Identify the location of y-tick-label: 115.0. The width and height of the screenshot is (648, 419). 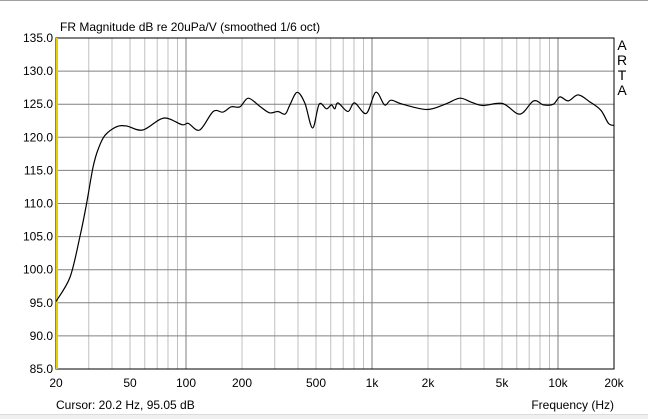
(38, 170).